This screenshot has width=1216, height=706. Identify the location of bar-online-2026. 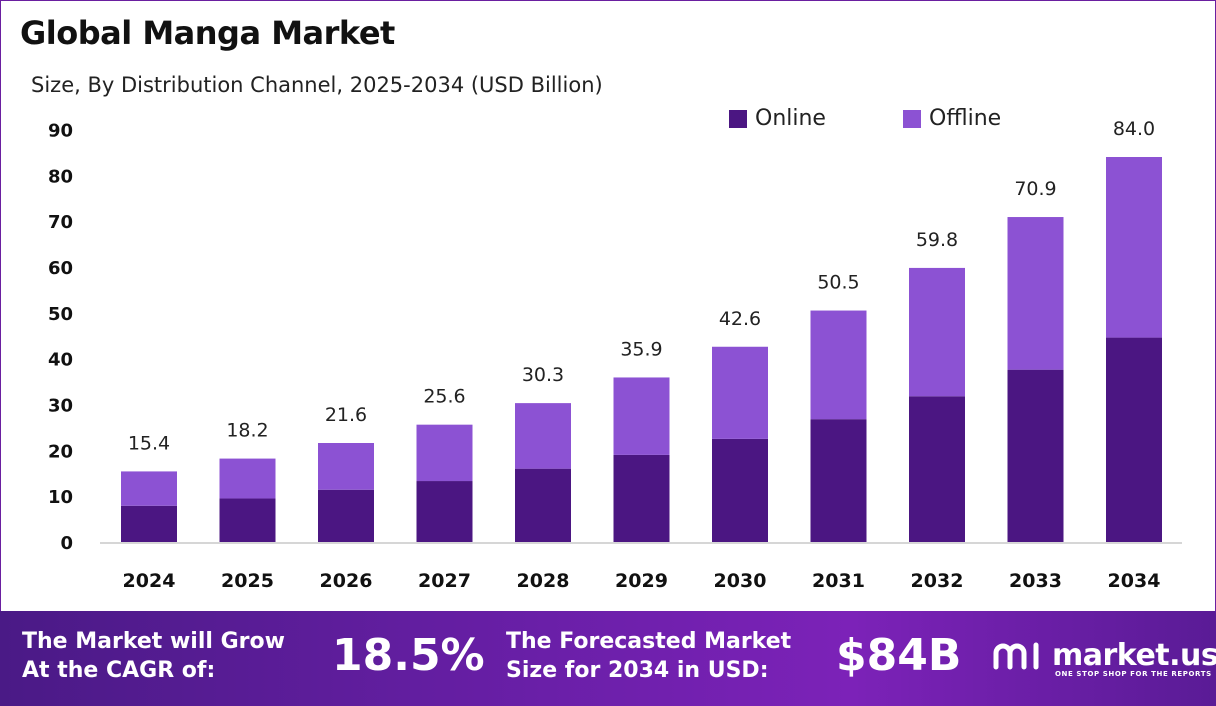
(346, 515).